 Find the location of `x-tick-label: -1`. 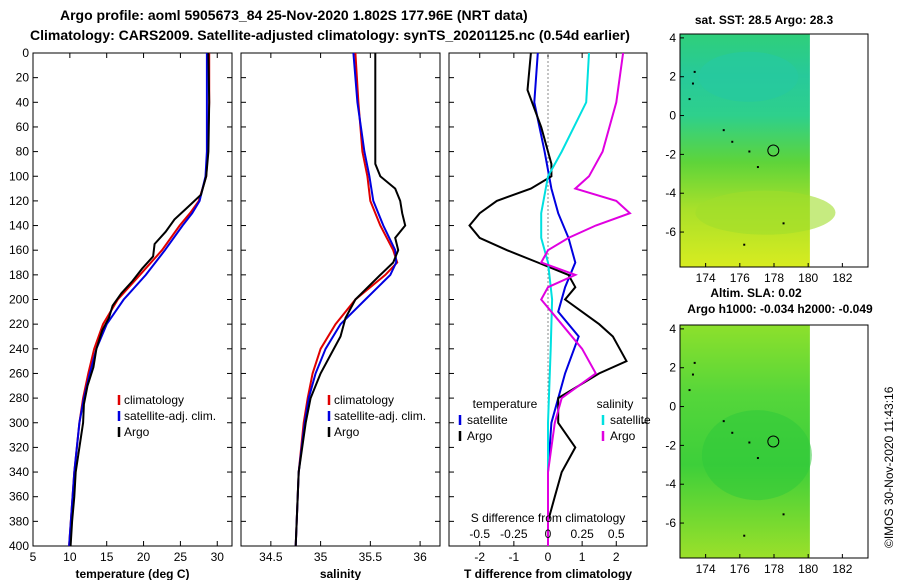

x-tick-label: -1 is located at coordinates (514, 557).